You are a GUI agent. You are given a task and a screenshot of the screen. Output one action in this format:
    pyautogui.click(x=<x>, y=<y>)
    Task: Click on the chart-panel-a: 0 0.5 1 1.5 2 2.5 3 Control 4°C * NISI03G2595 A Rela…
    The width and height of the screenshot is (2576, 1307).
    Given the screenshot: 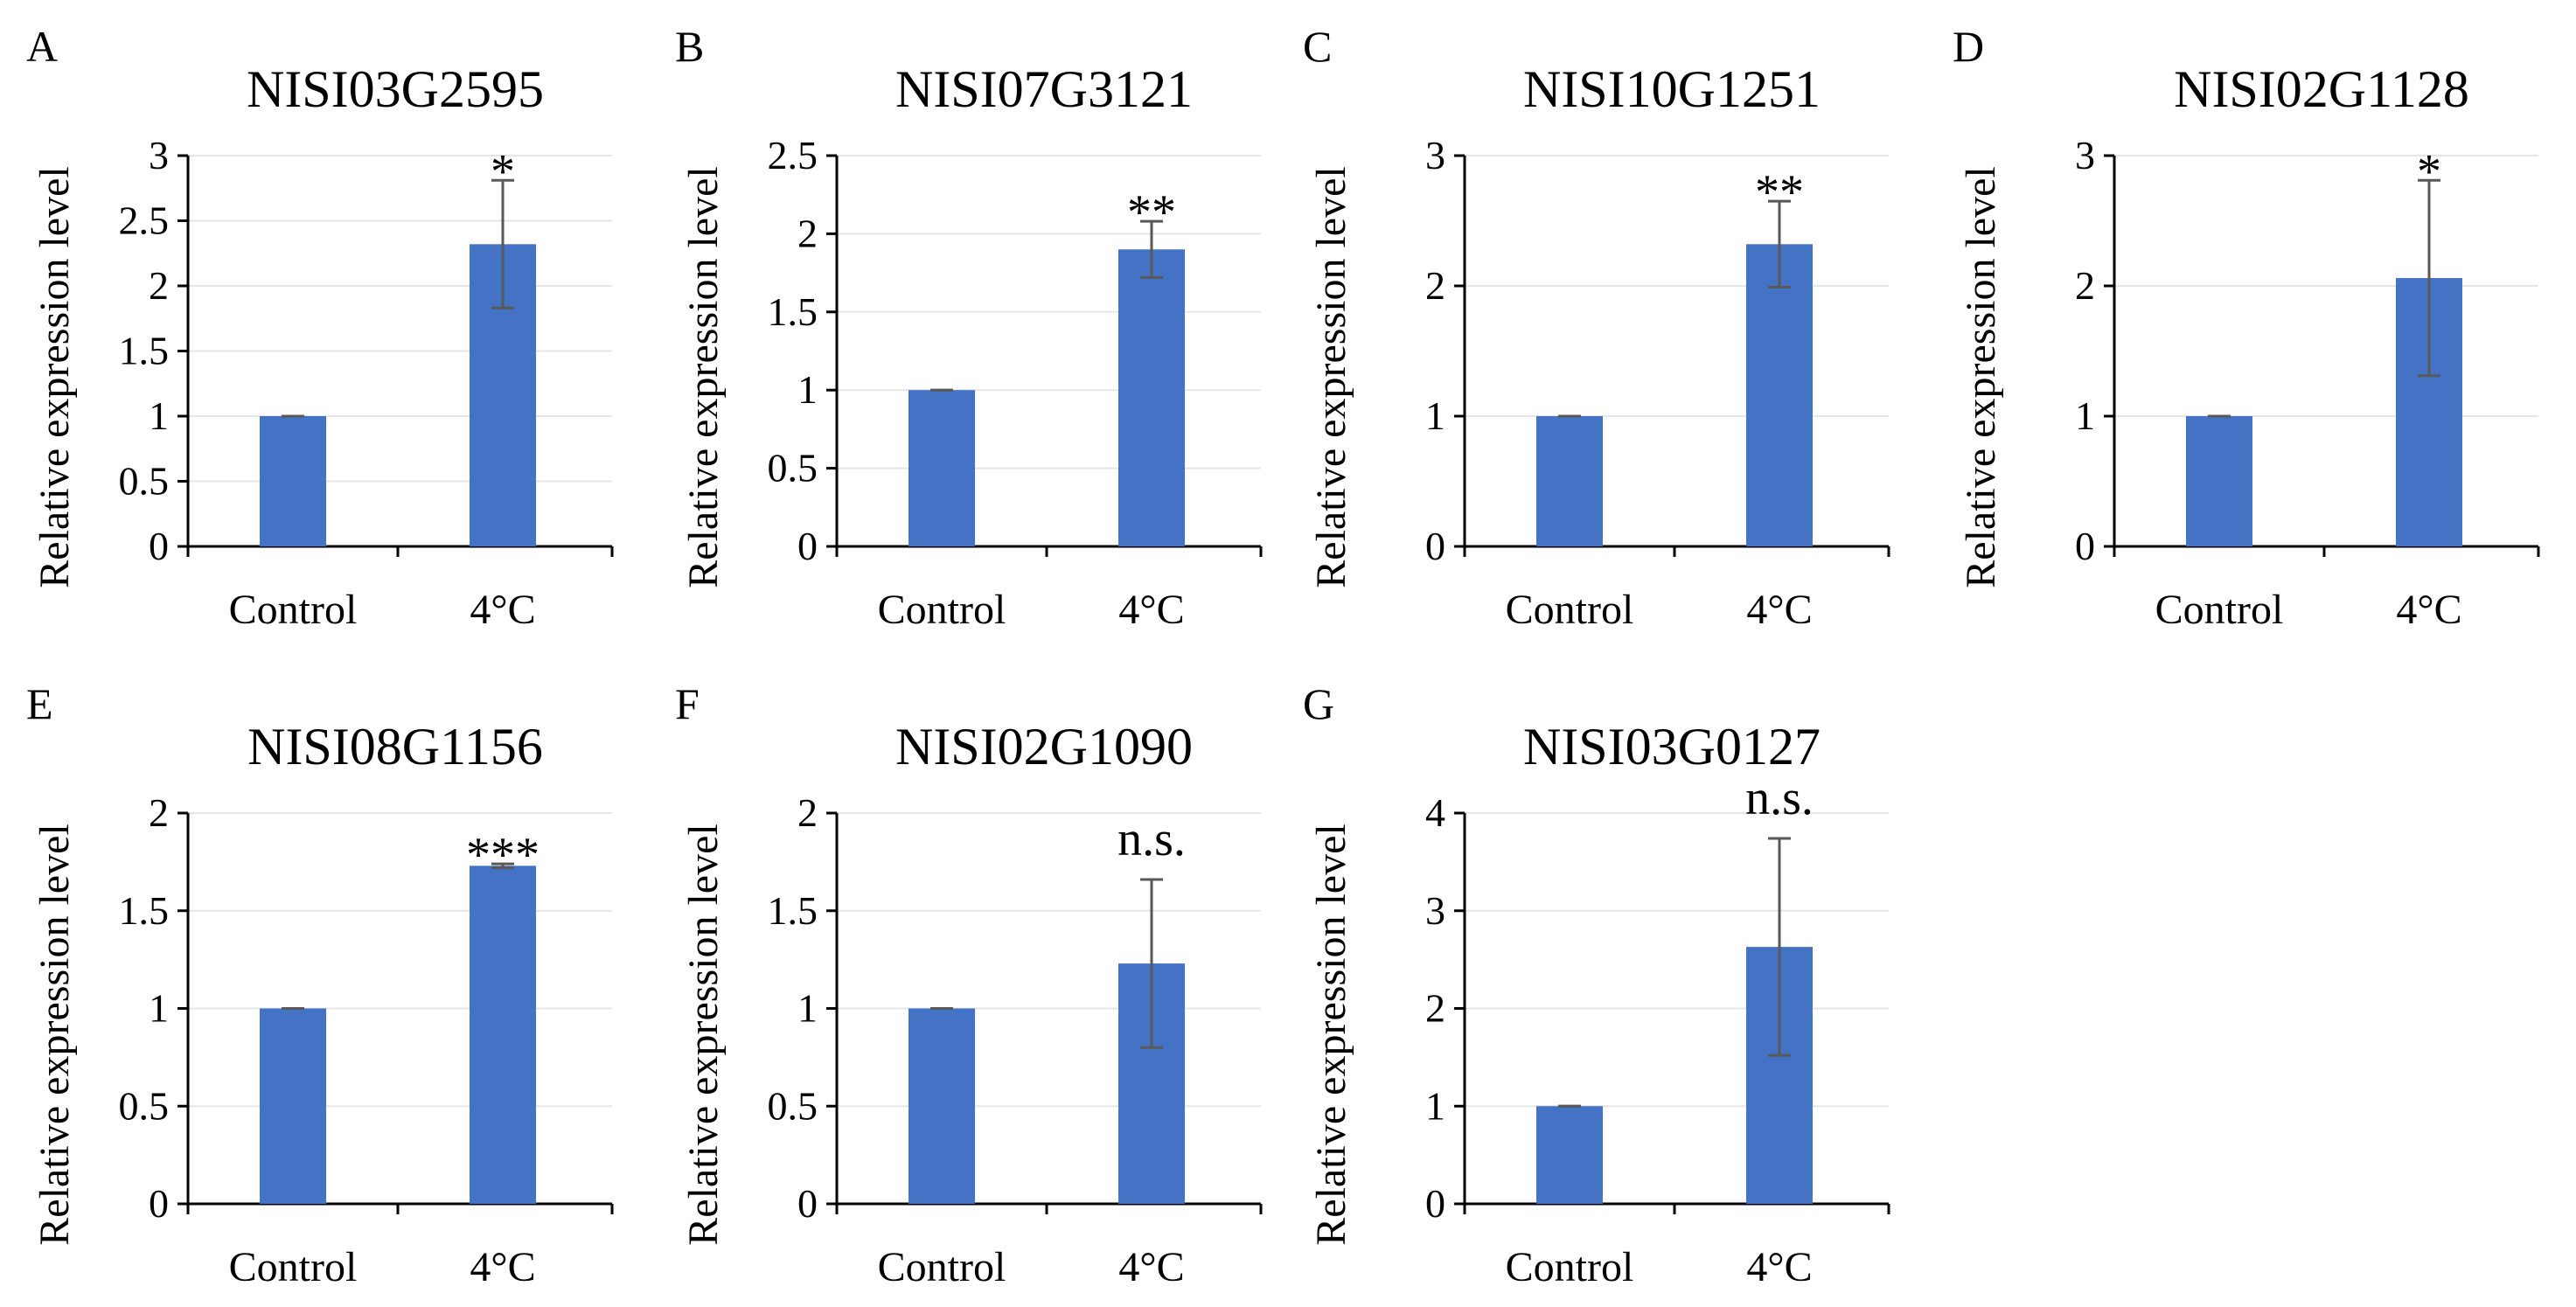 What is the action you would take?
    pyautogui.click(x=320, y=327)
    